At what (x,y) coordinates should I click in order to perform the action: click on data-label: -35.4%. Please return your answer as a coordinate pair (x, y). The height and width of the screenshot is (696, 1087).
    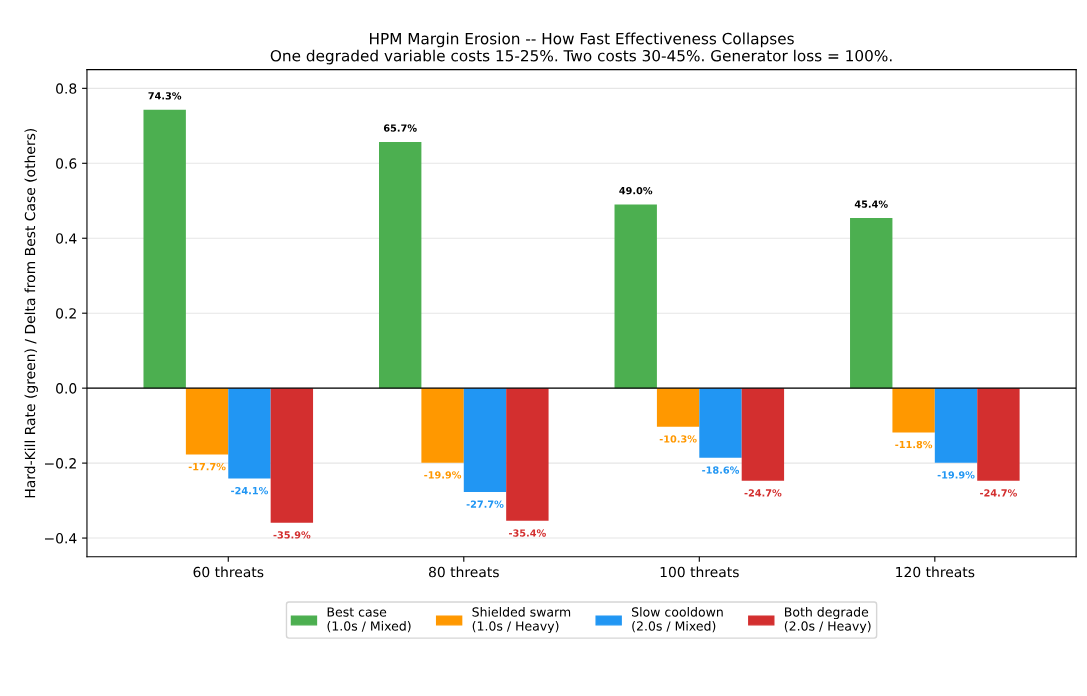
    Looking at the image, I should click on (527, 533).